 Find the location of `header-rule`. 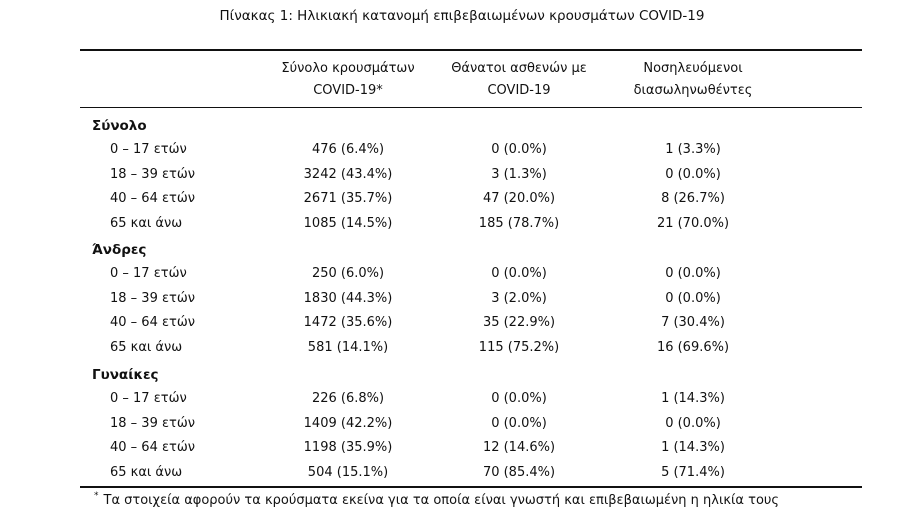

header-rule is located at coordinates (471, 107).